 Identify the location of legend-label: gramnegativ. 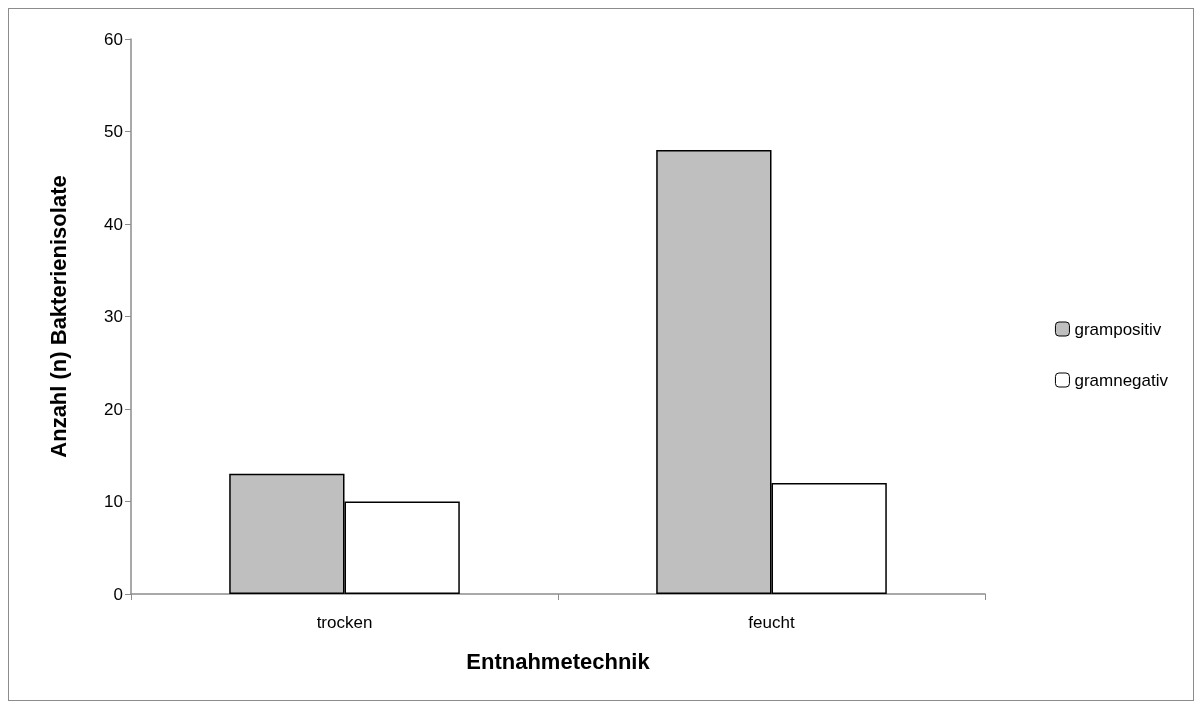
(1121, 380).